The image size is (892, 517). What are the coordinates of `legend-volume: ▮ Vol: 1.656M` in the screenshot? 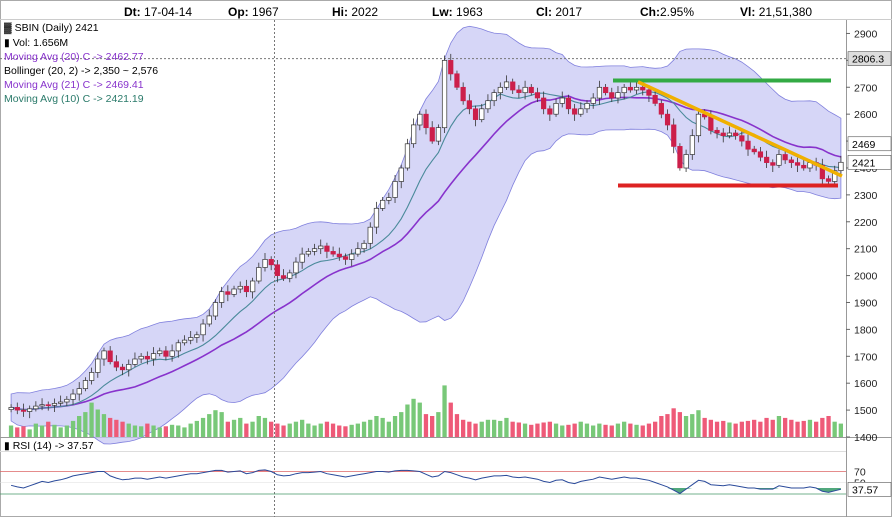 It's located at (36, 43).